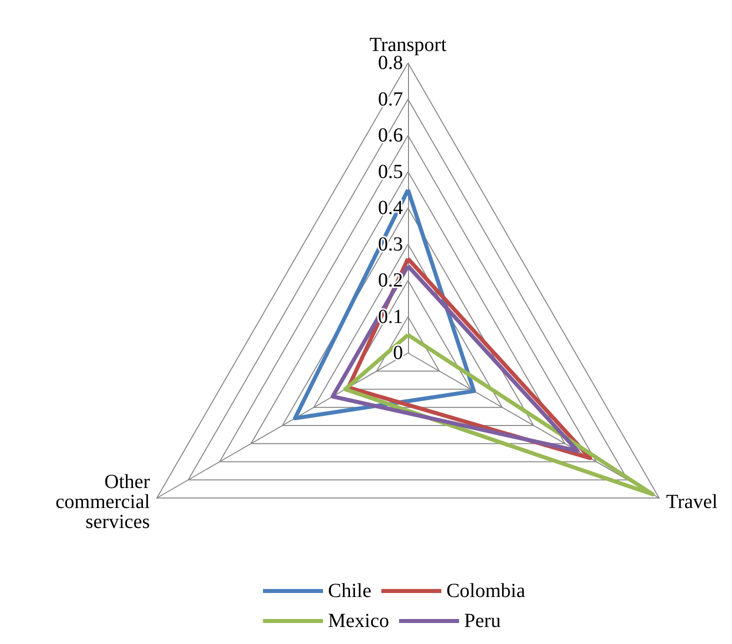 The width and height of the screenshot is (732, 644). I want to click on y-tick-label: 0, so click(398, 353).